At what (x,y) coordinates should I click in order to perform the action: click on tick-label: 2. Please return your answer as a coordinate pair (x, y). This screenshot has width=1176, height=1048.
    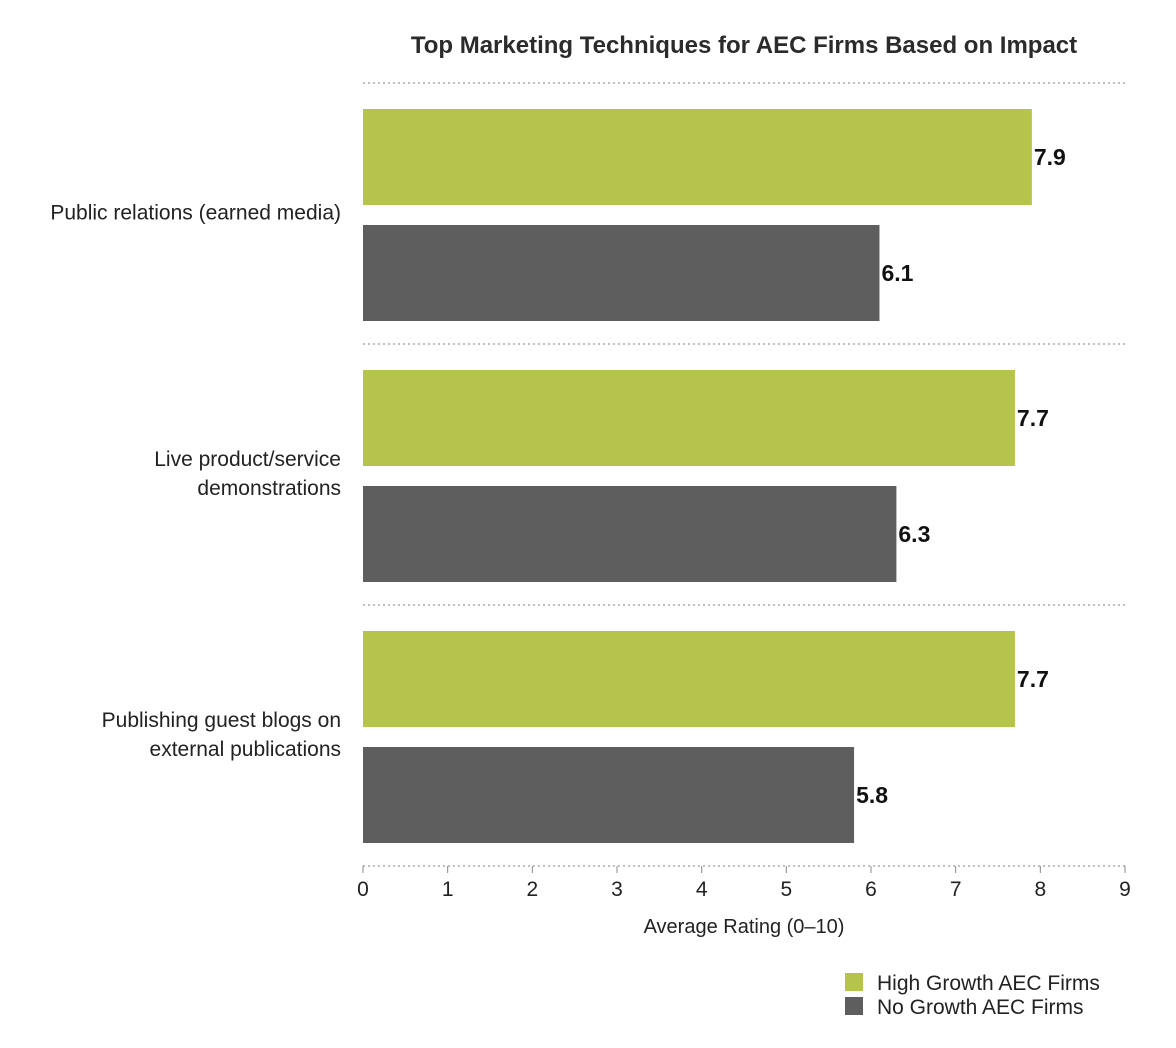
    Looking at the image, I should click on (532, 889).